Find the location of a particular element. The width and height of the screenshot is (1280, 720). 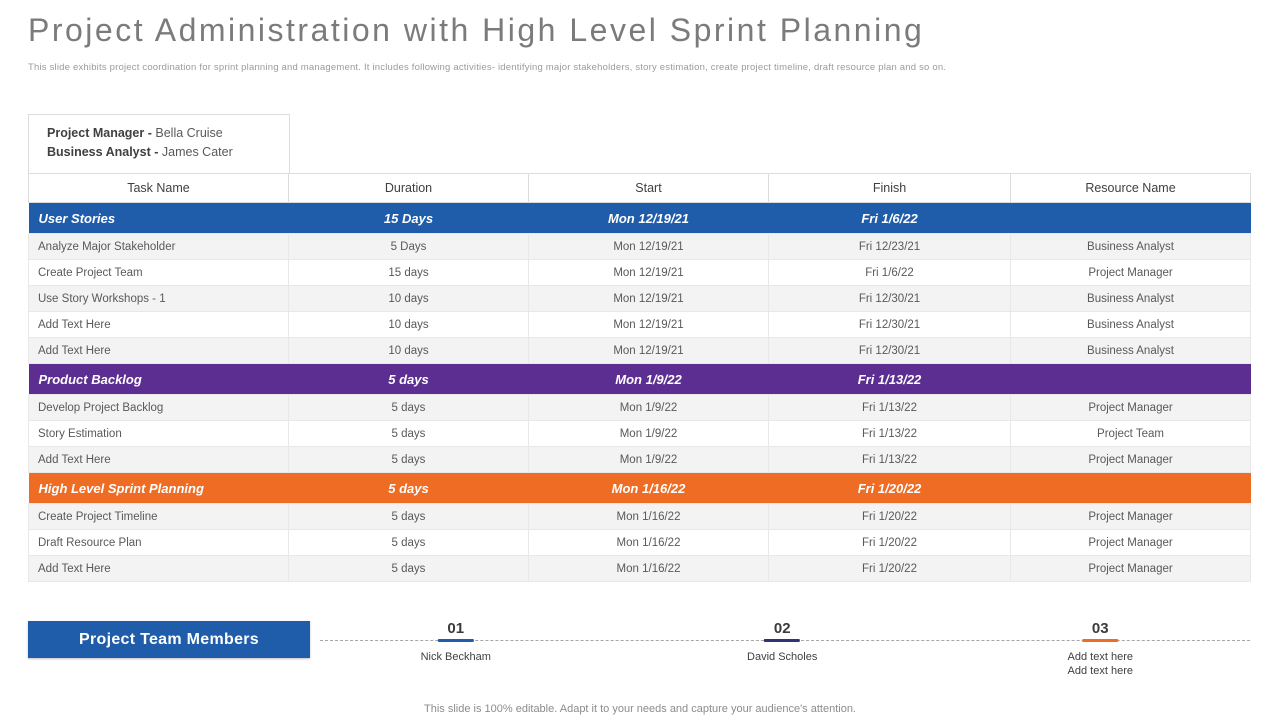

section-value-cell: Mon 1/9/22 is located at coordinates (648, 379).